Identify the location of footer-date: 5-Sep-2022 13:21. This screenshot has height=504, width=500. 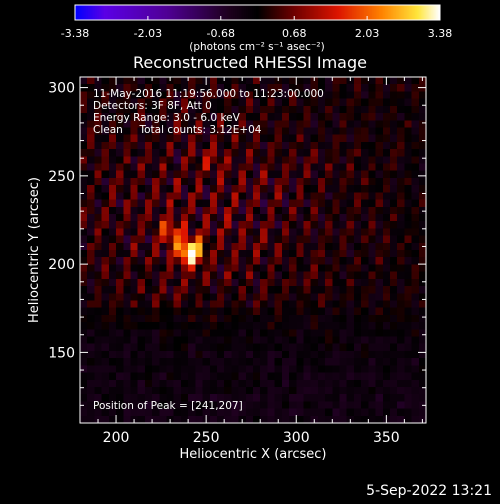
(429, 491).